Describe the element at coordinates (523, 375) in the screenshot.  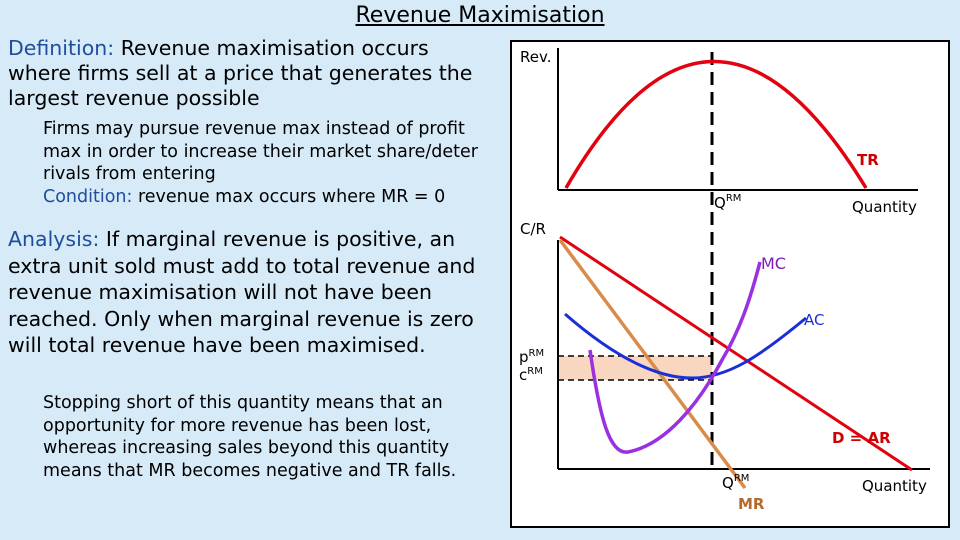
I see `c-rm-letter: c` at that location.